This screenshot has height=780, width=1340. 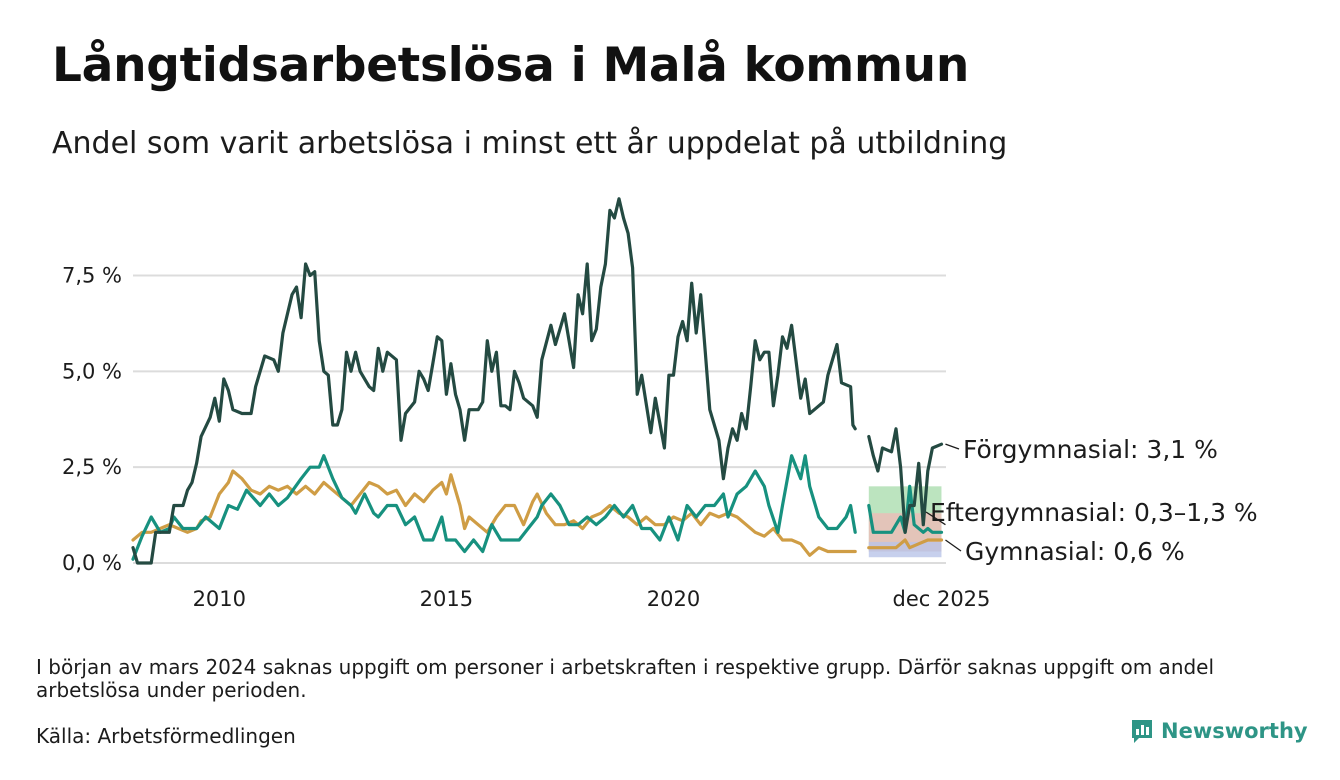 I want to click on source-text: Källa: Arbetsförmedlingen, so click(x=166, y=736).